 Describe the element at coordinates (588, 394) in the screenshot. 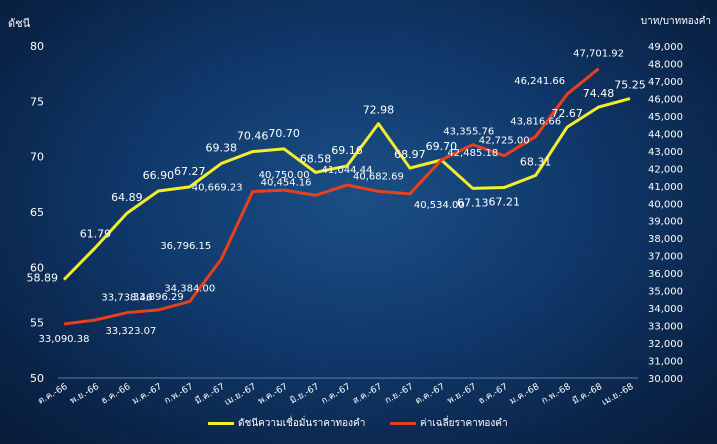

I see `x-tick-label: มี.ค.-68` at that location.